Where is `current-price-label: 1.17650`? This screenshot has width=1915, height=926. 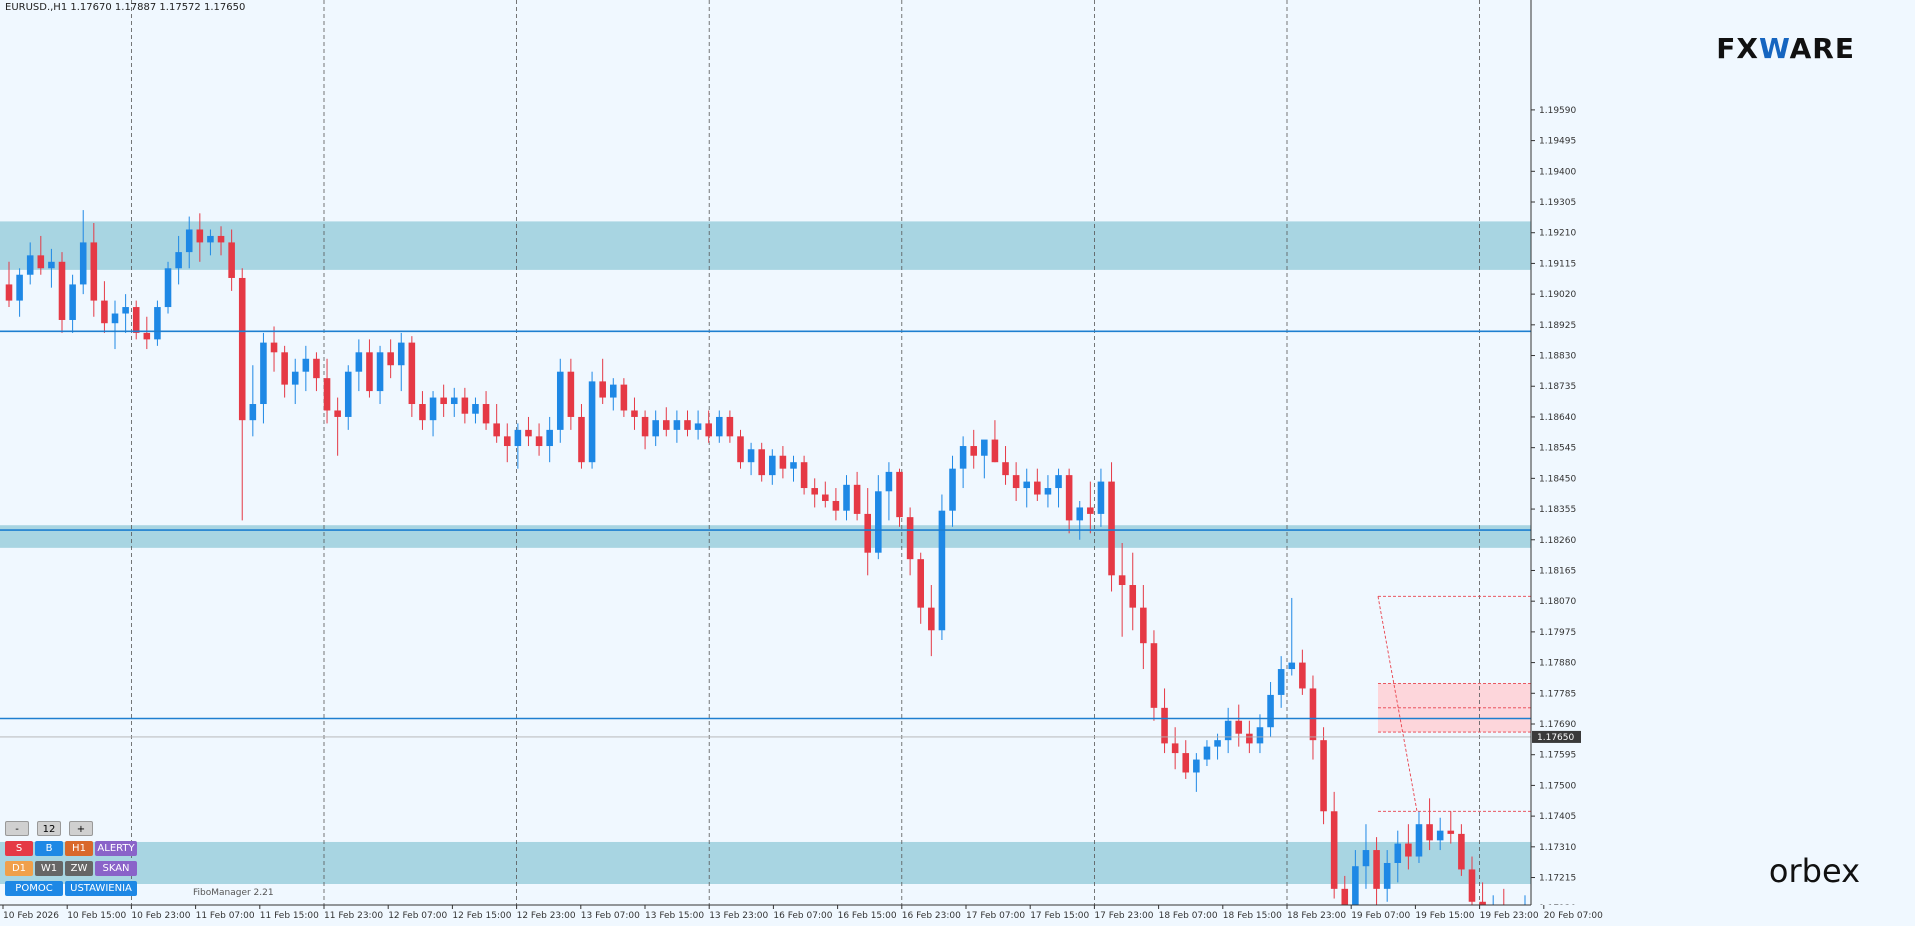 current-price-label: 1.17650 is located at coordinates (1555, 738).